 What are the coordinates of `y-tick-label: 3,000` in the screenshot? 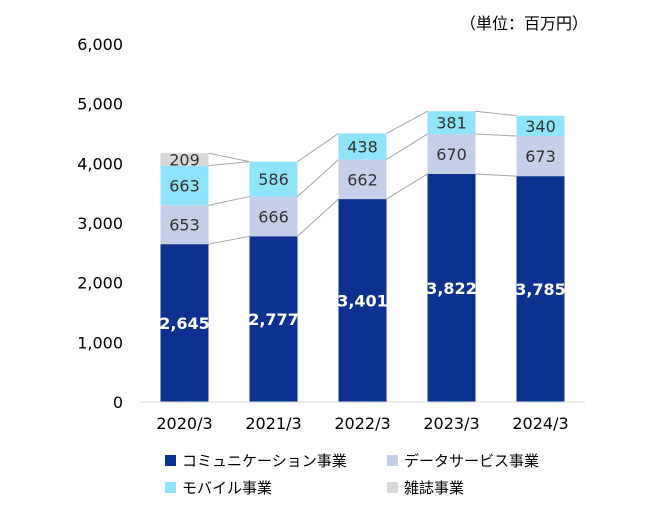 It's located at (100, 223).